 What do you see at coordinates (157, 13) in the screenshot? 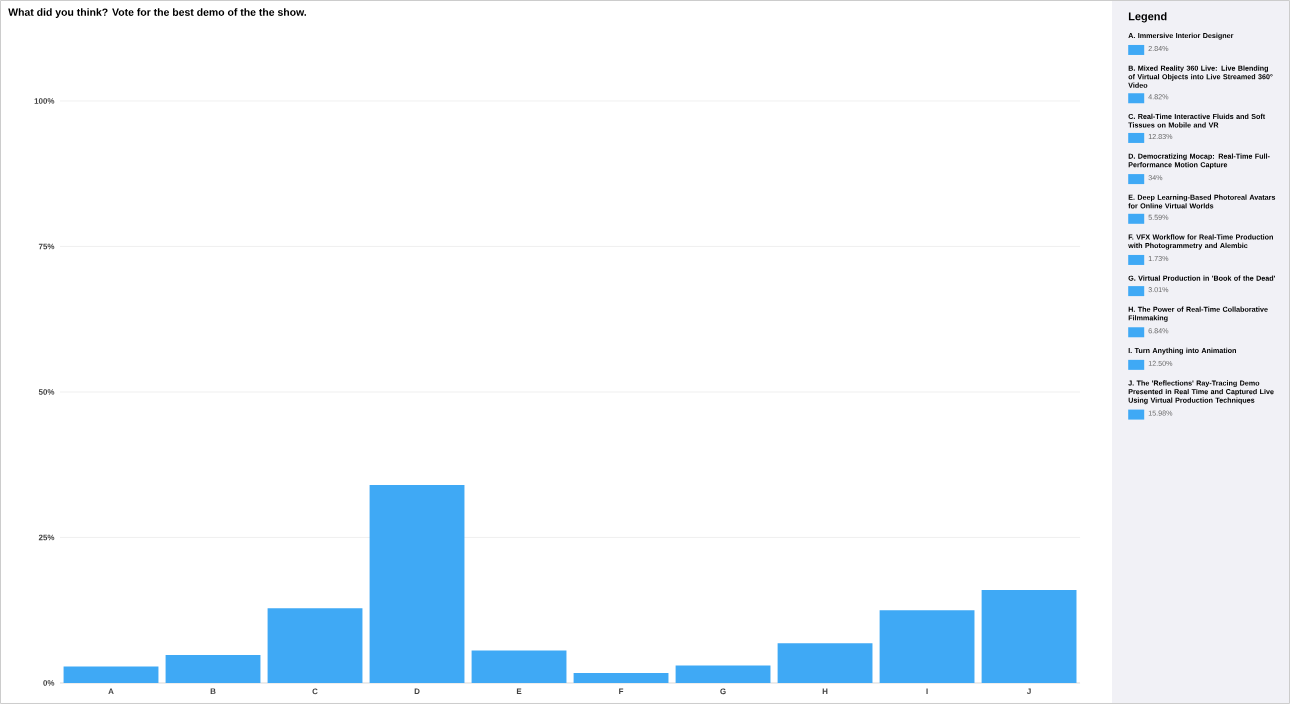
I see `chart-title: What did you think? Vote for the best demo of the the show.` at bounding box center [157, 13].